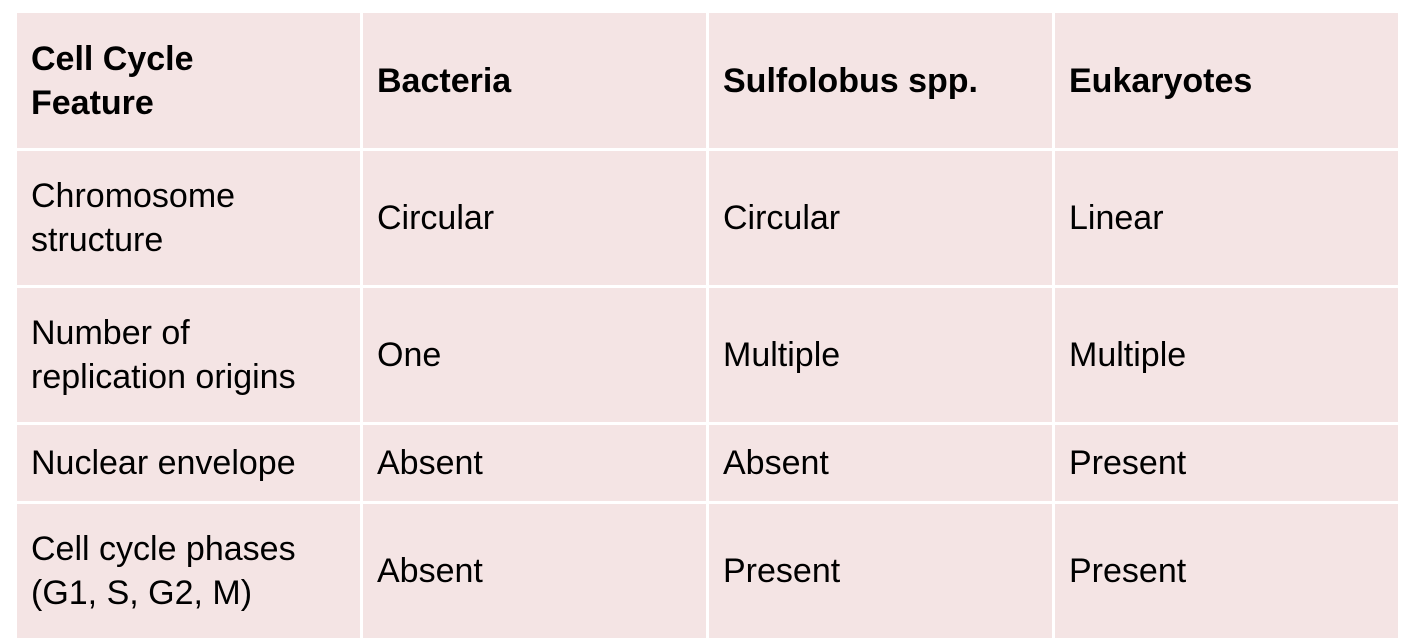 This screenshot has width=1402, height=644. I want to click on row-label: Number of replication origins, so click(163, 355).